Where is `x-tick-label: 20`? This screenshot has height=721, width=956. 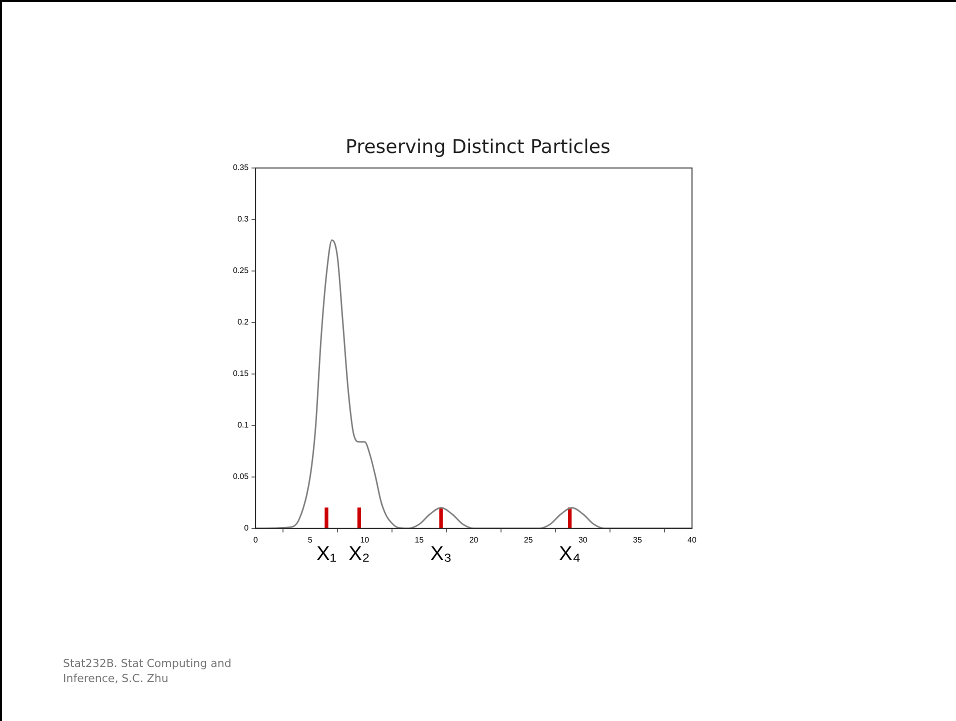 x-tick-label: 20 is located at coordinates (474, 539).